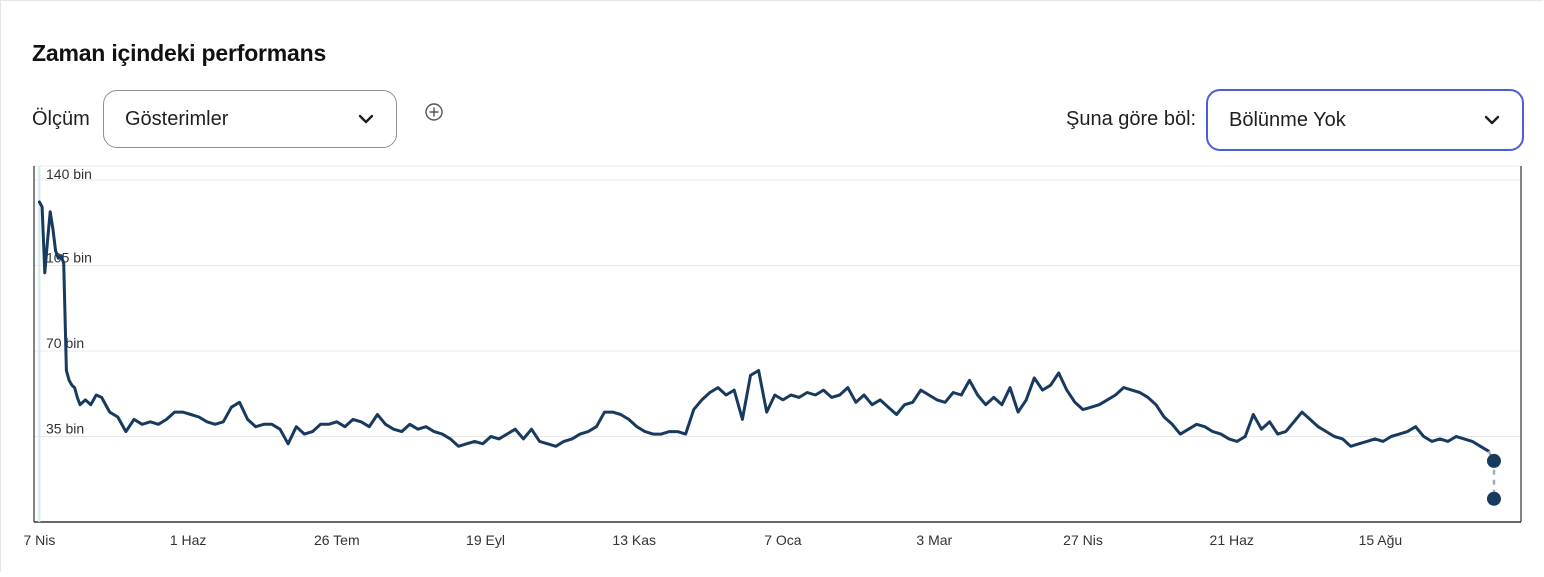 The width and height of the screenshot is (1544, 577). I want to click on split-select: Bölünme Yok, so click(1365, 120).